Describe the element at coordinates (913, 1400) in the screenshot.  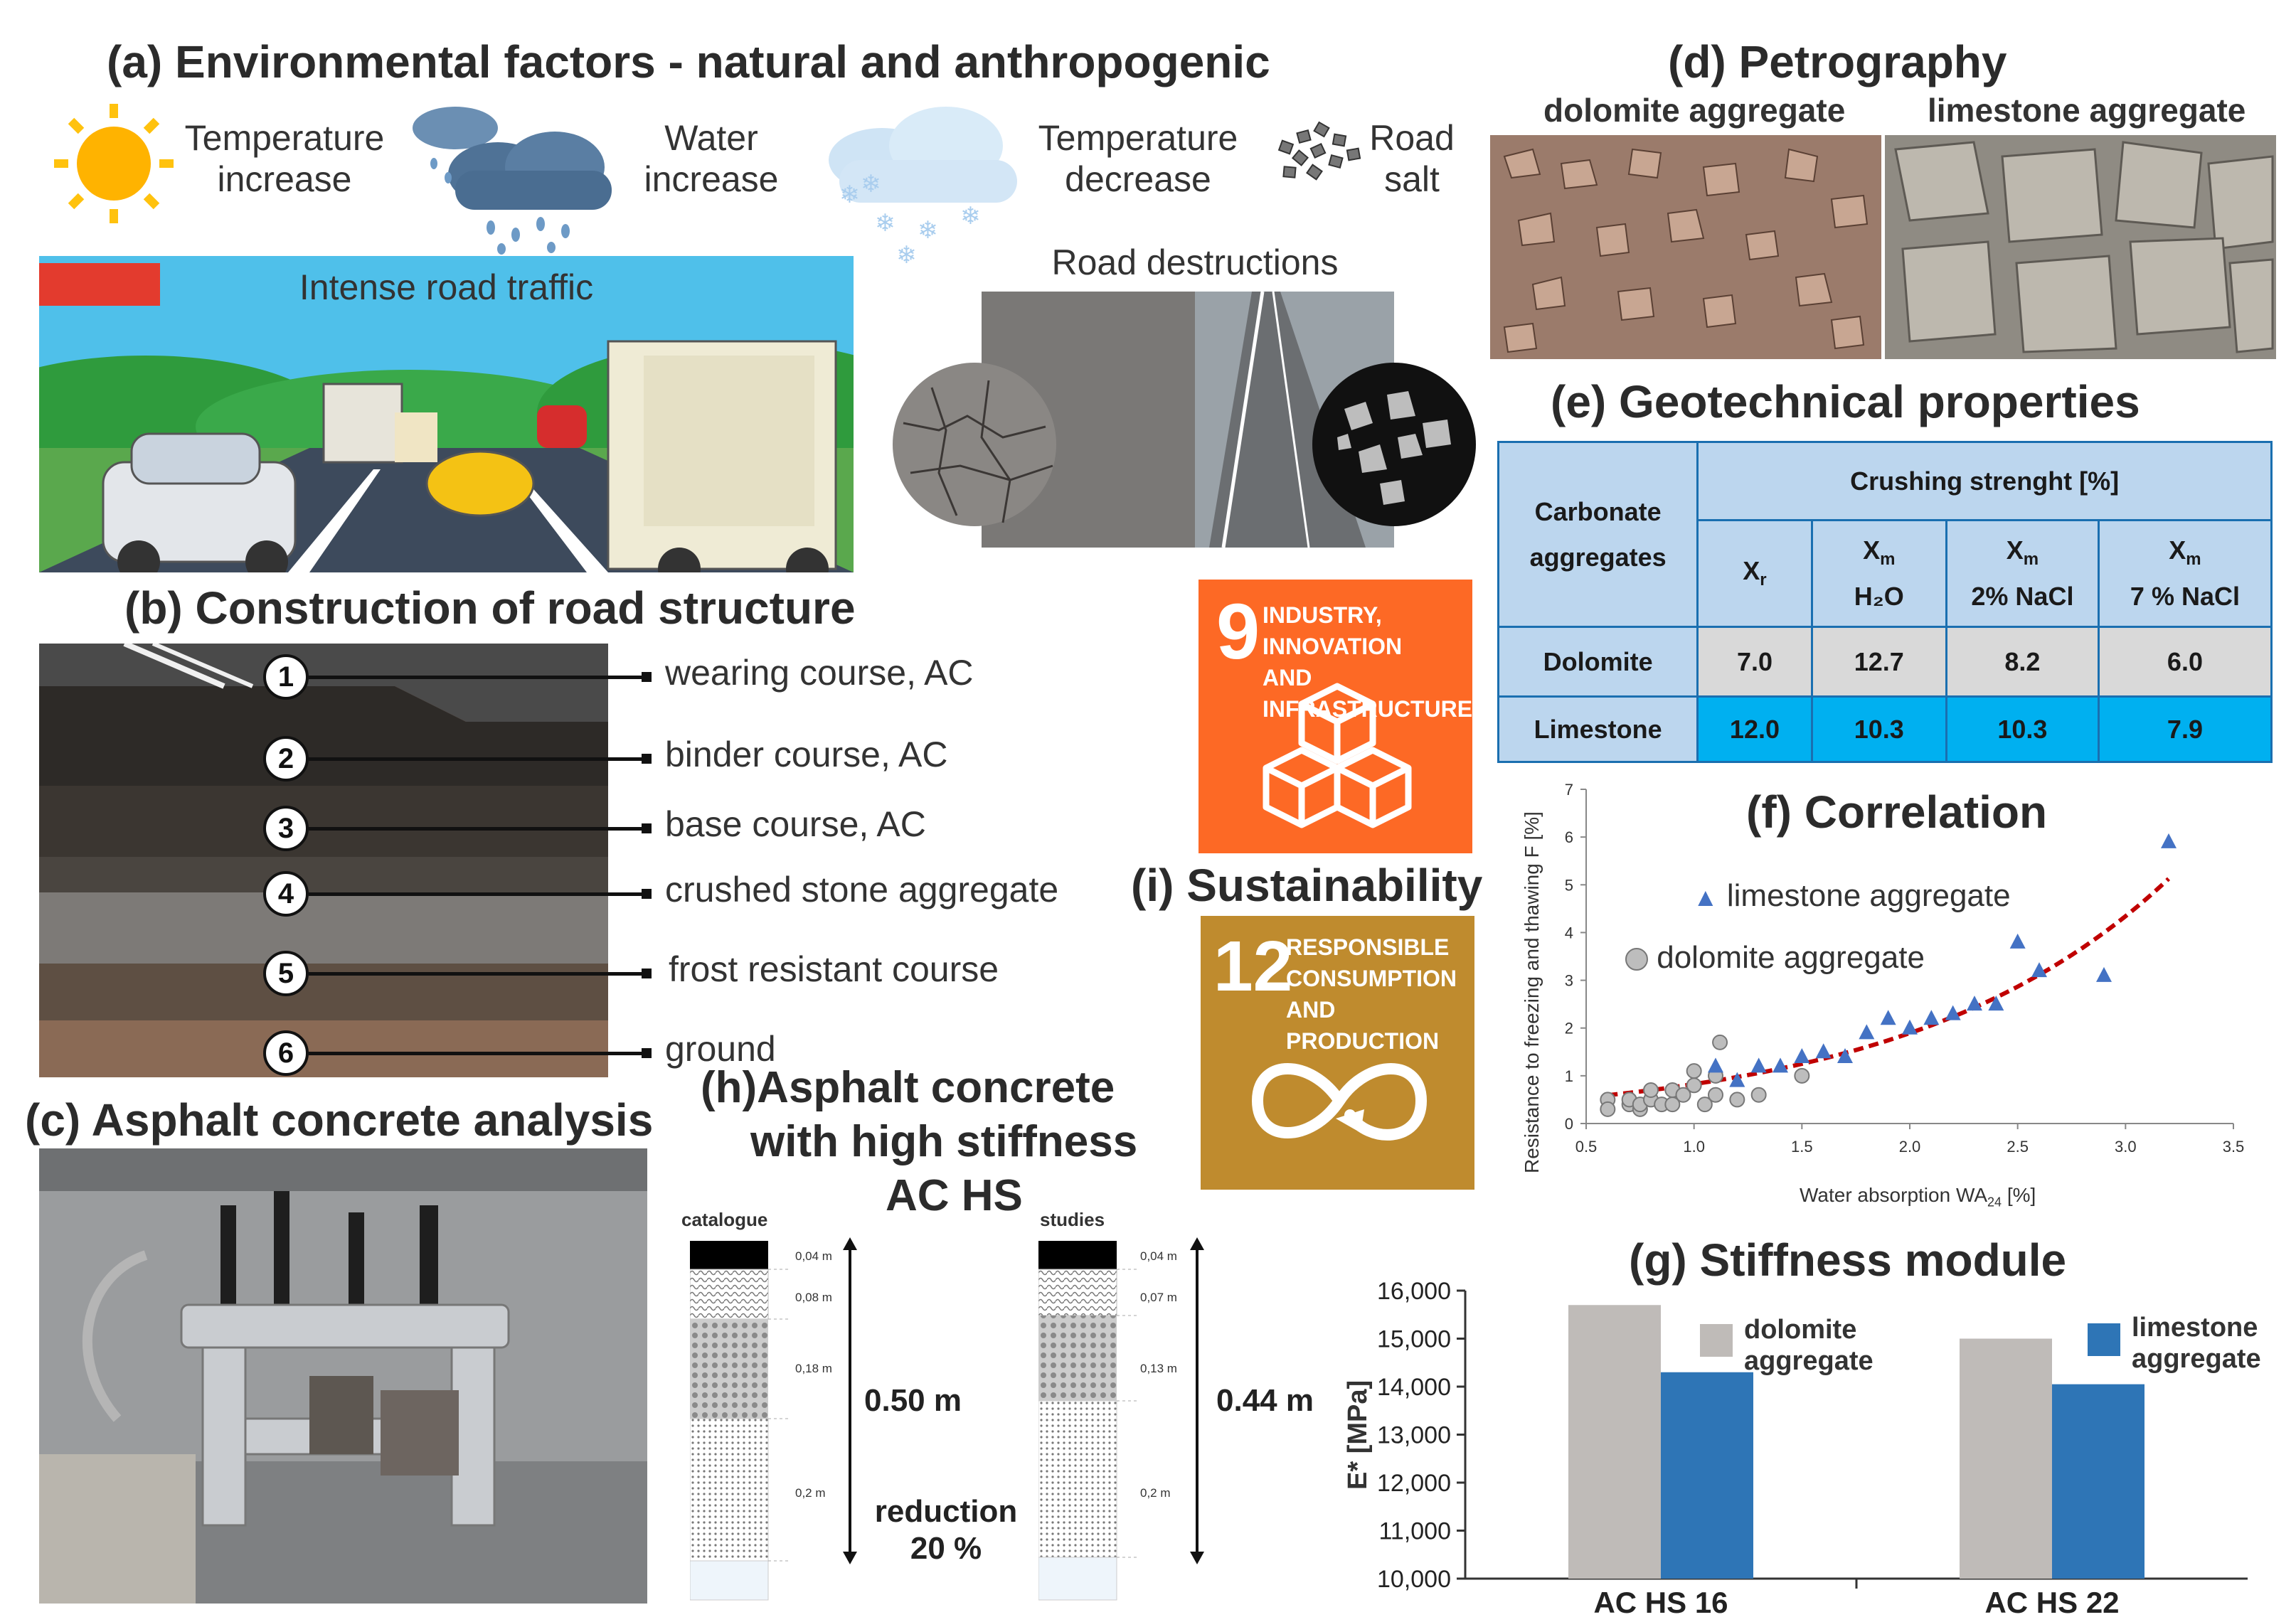
I see `catalogue-total: 0.50 m` at that location.